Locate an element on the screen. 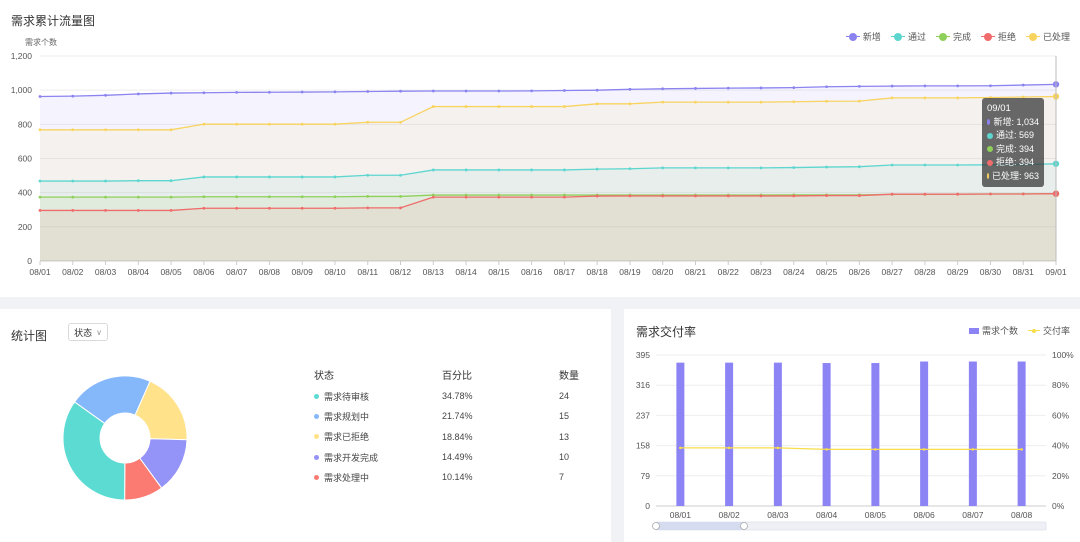  legend-item: 通过 is located at coordinates (908, 36).